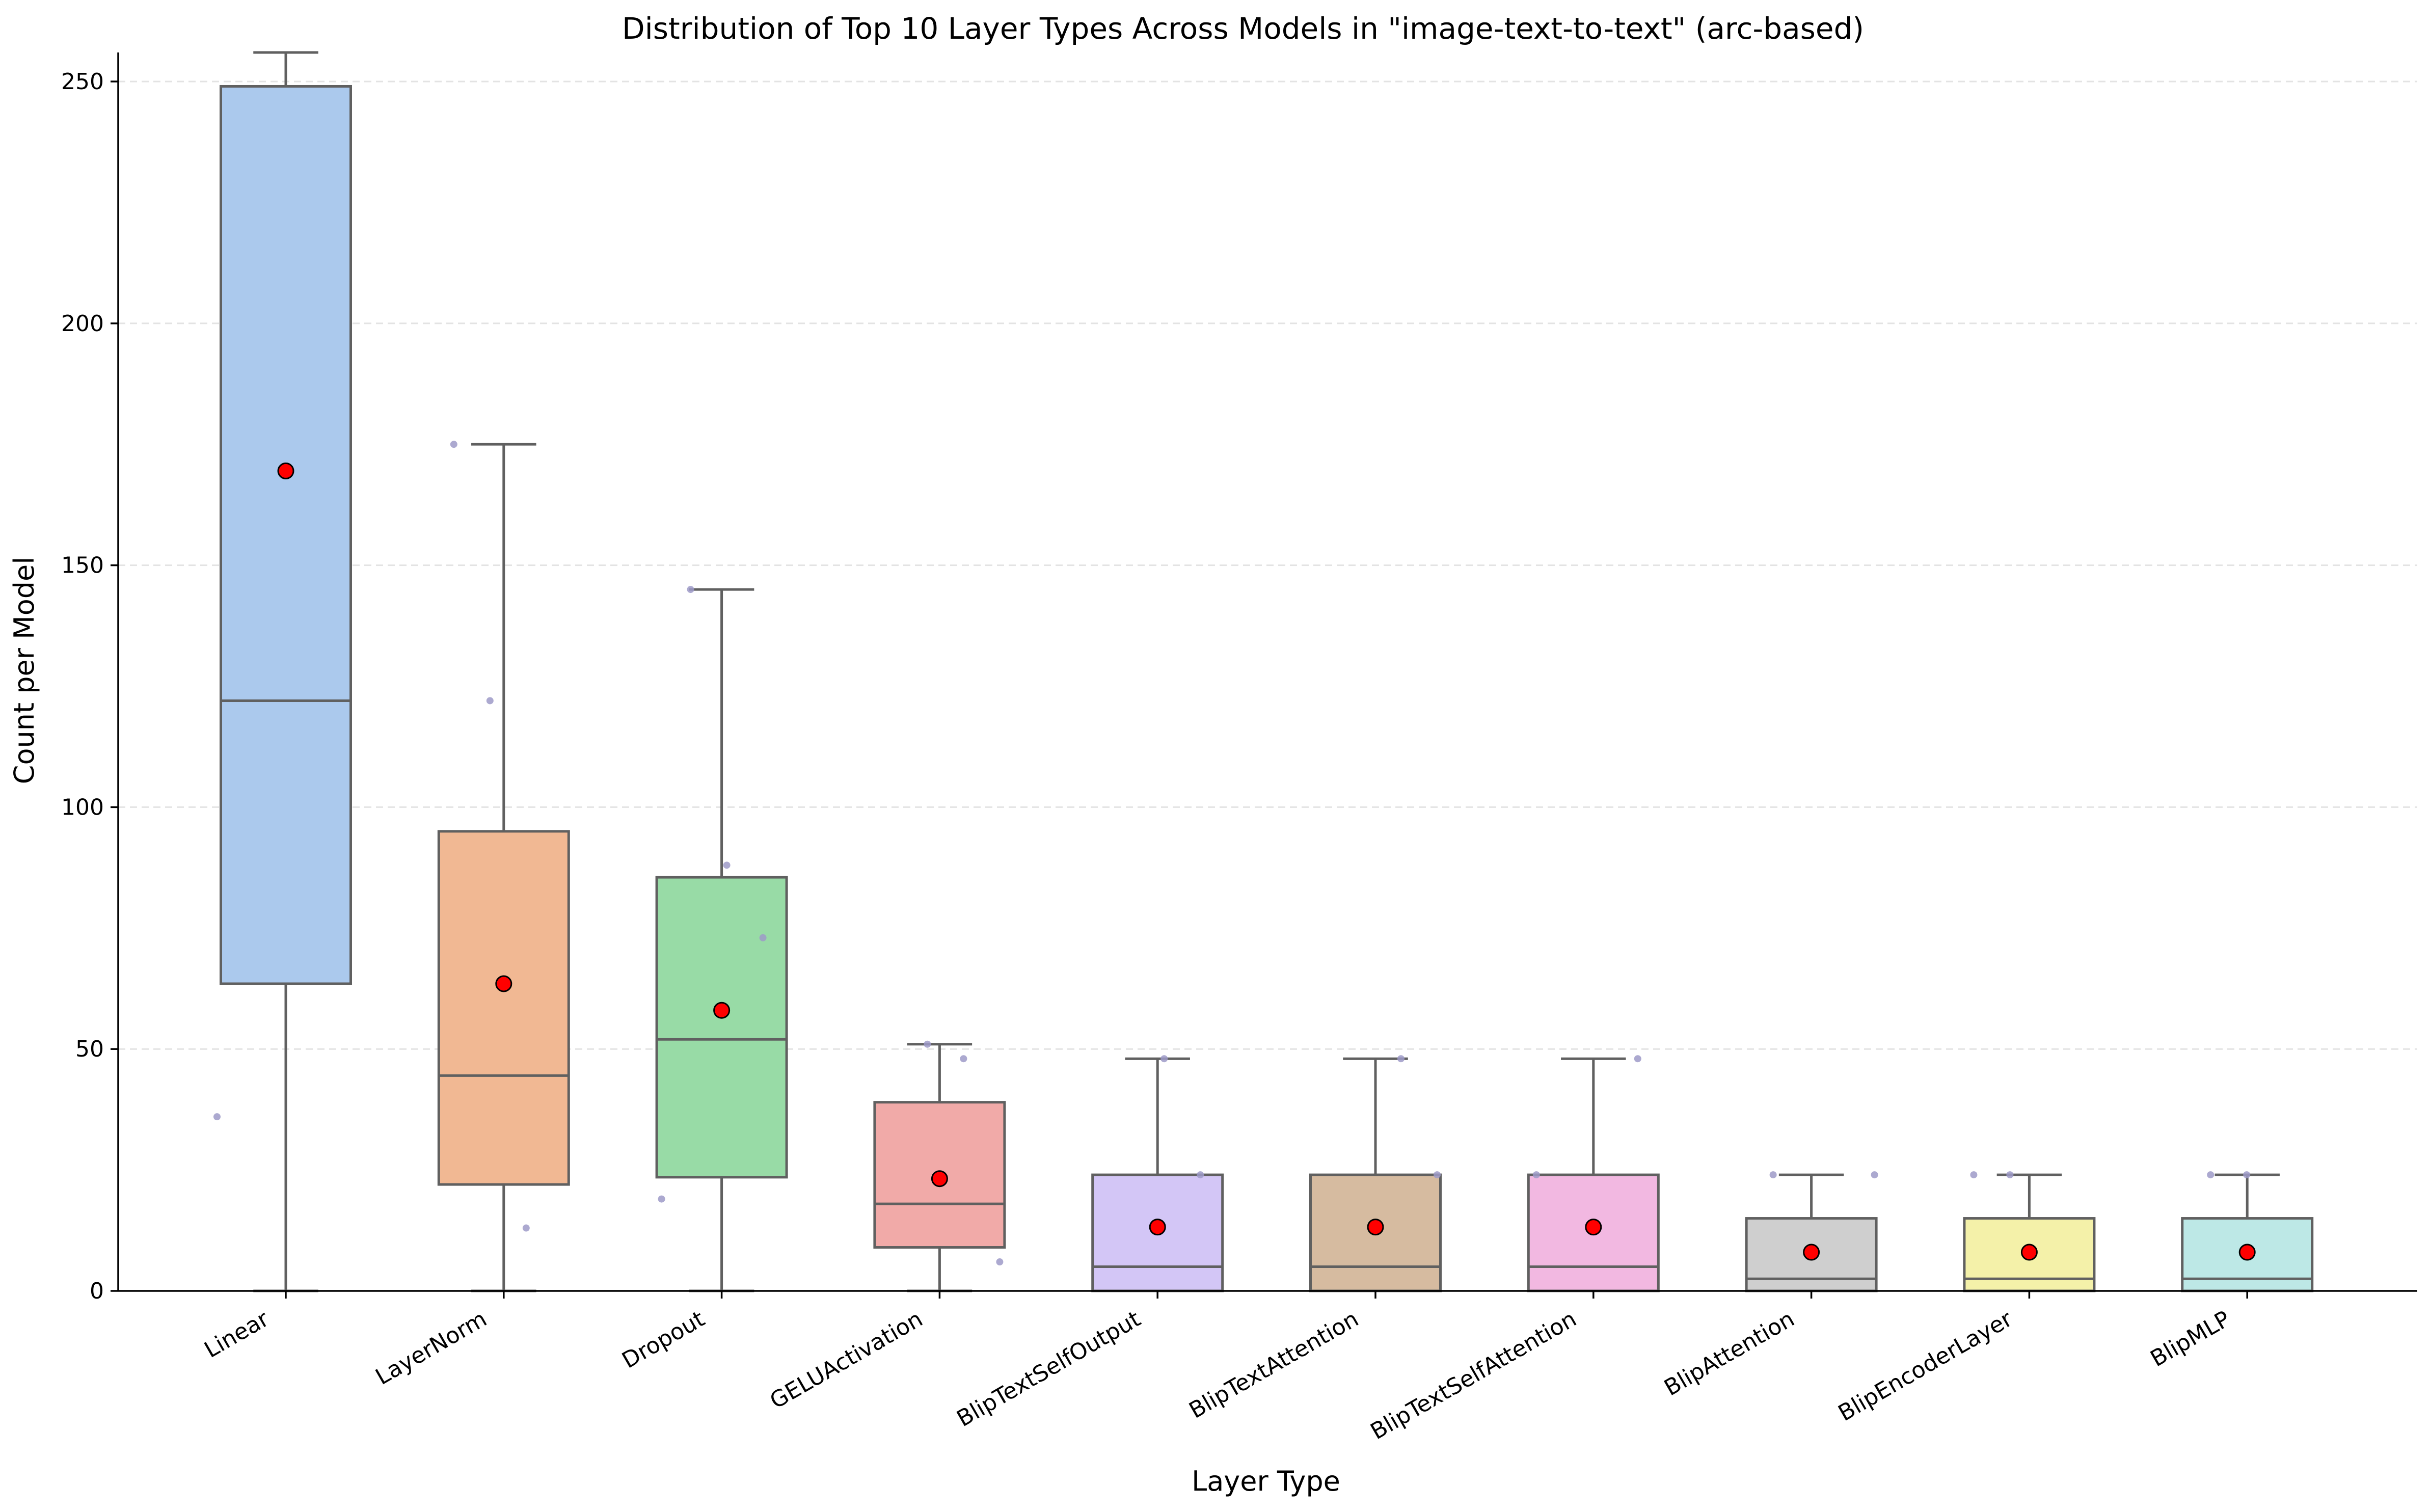 This screenshot has width=2430, height=1512. Describe the element at coordinates (82, 324) in the screenshot. I see `y-tick-label-200: 200` at that location.